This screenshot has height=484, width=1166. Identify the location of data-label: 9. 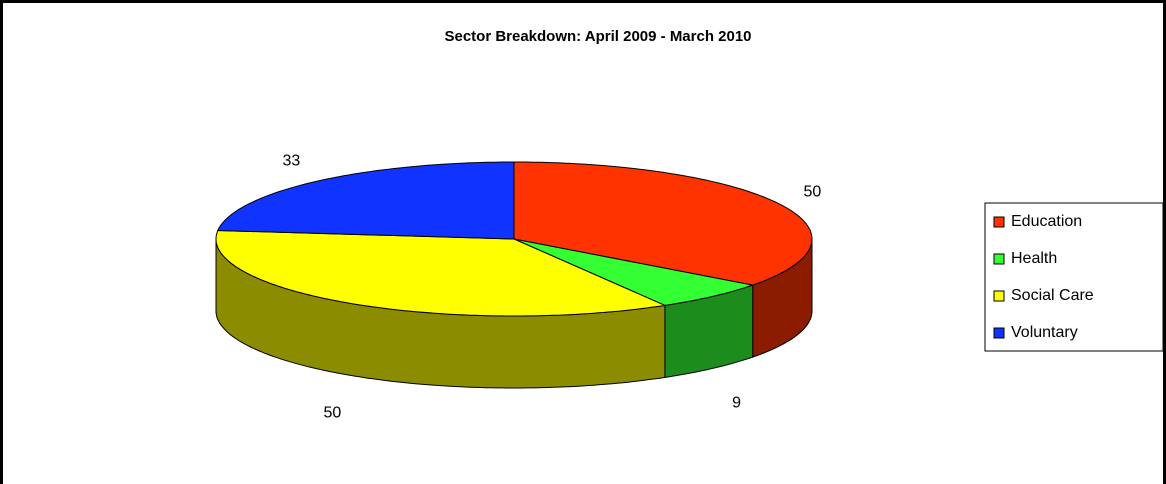
(736, 403).